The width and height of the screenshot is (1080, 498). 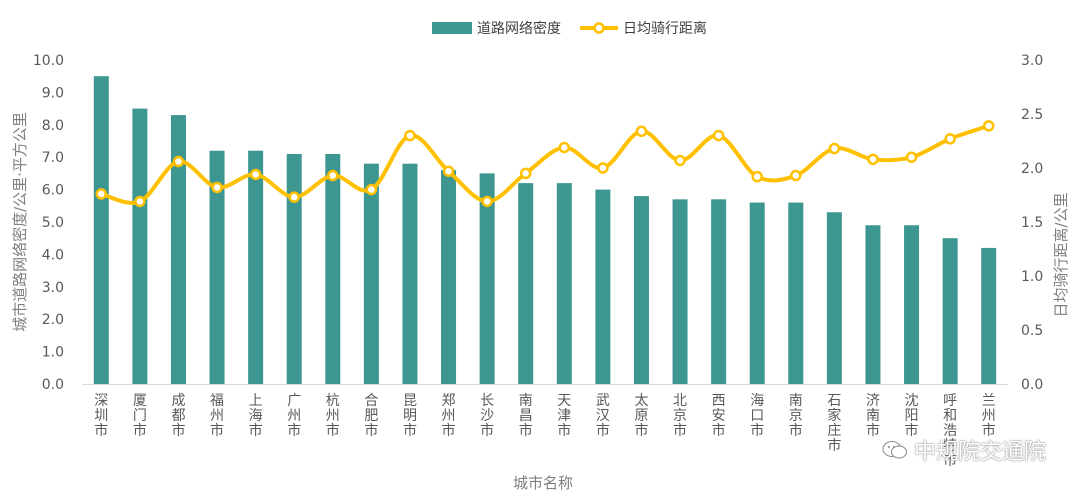 What do you see at coordinates (53, 158) in the screenshot?
I see `y-tick-label: 7.0` at bounding box center [53, 158].